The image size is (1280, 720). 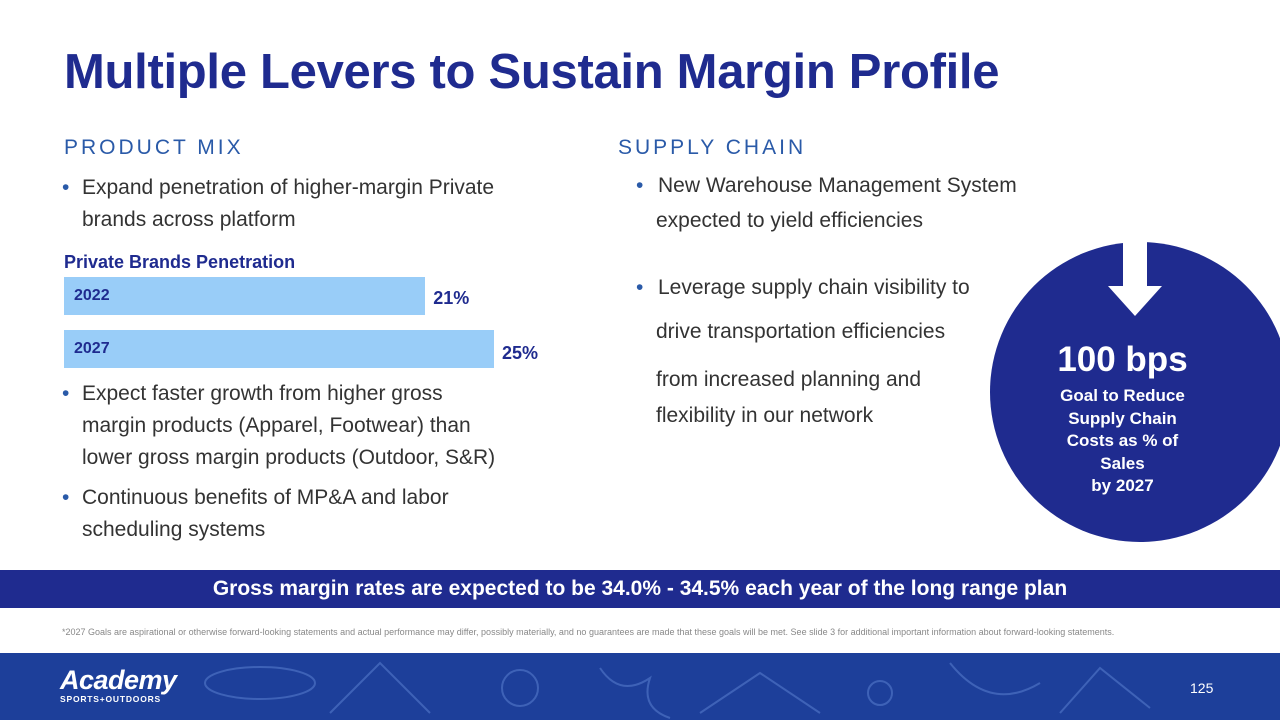 What do you see at coordinates (154, 147) in the screenshot?
I see `product-mix-heading: PRODUCT MIX` at bounding box center [154, 147].